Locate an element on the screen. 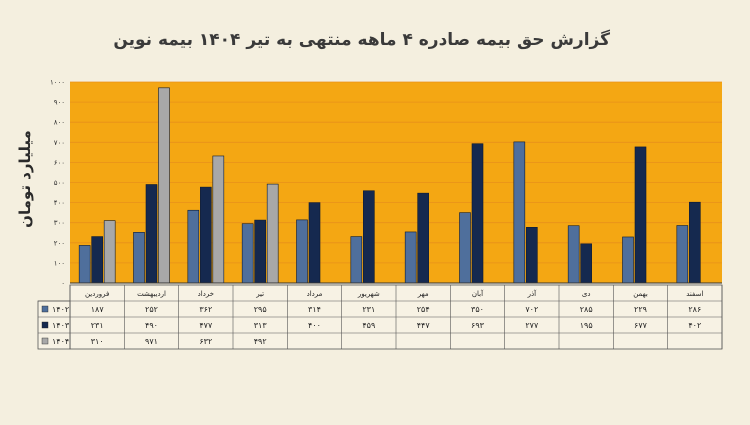  data-label: ۶۹۳ is located at coordinates (478, 325).